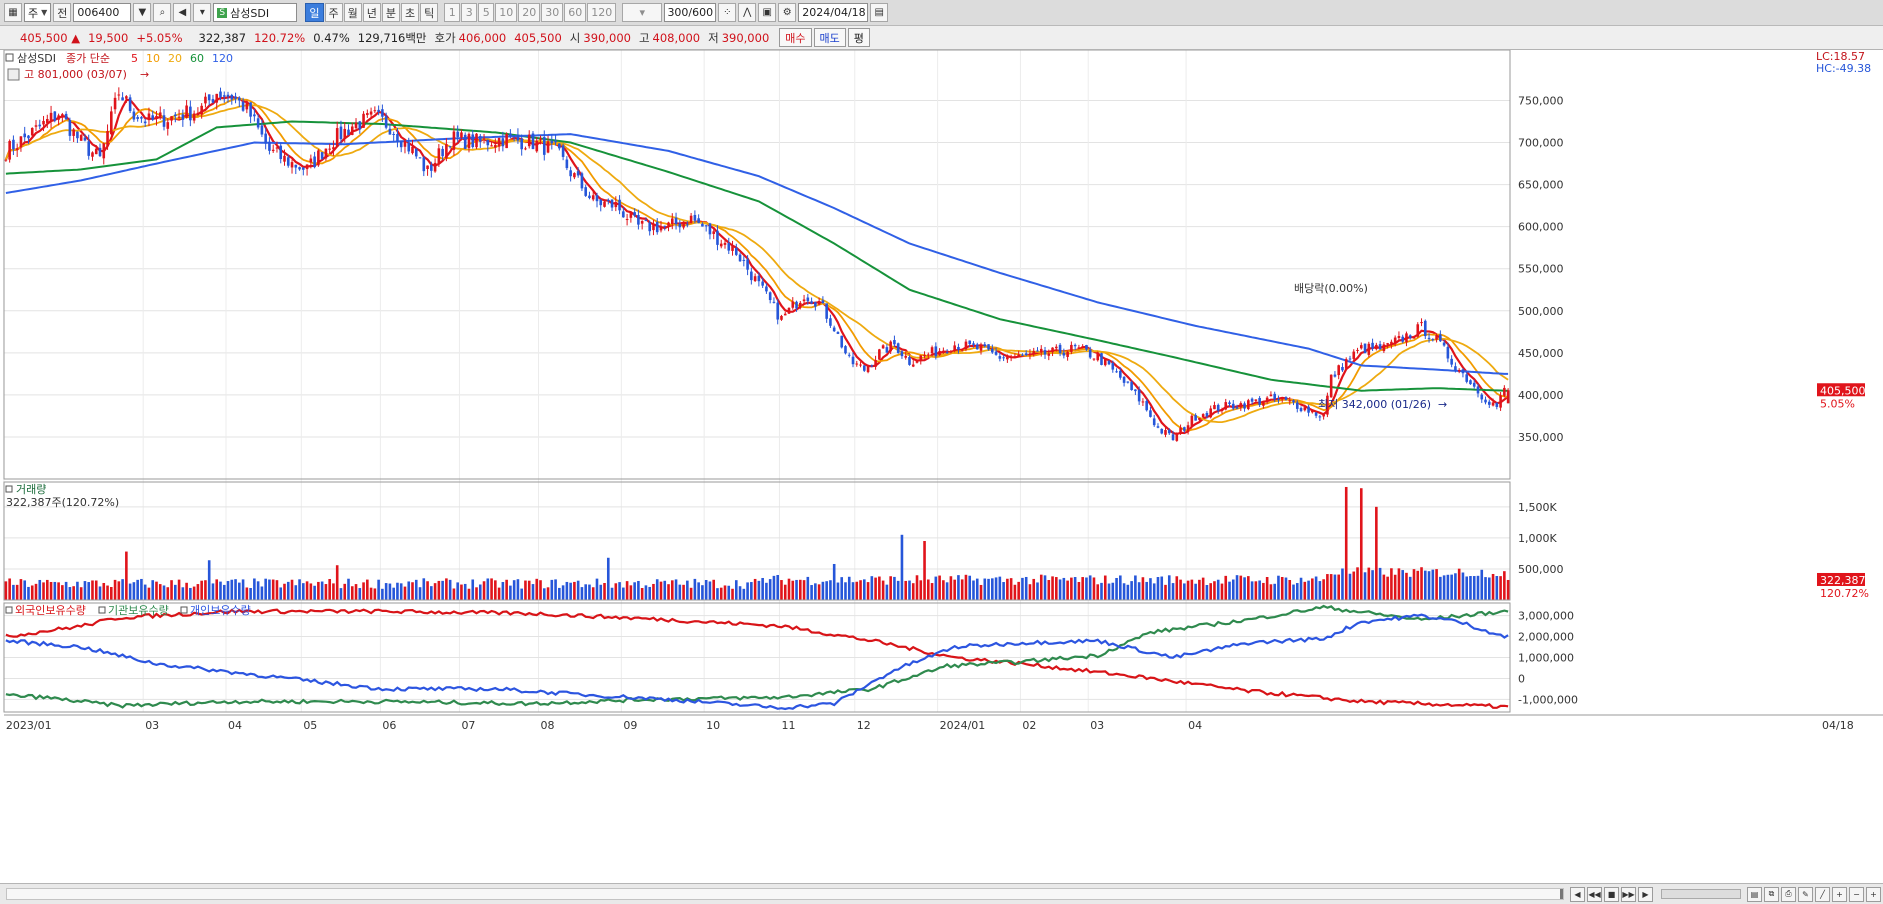 The width and height of the screenshot is (1883, 904). What do you see at coordinates (1873, 894) in the screenshot?
I see `add-icon: +` at bounding box center [1873, 894].